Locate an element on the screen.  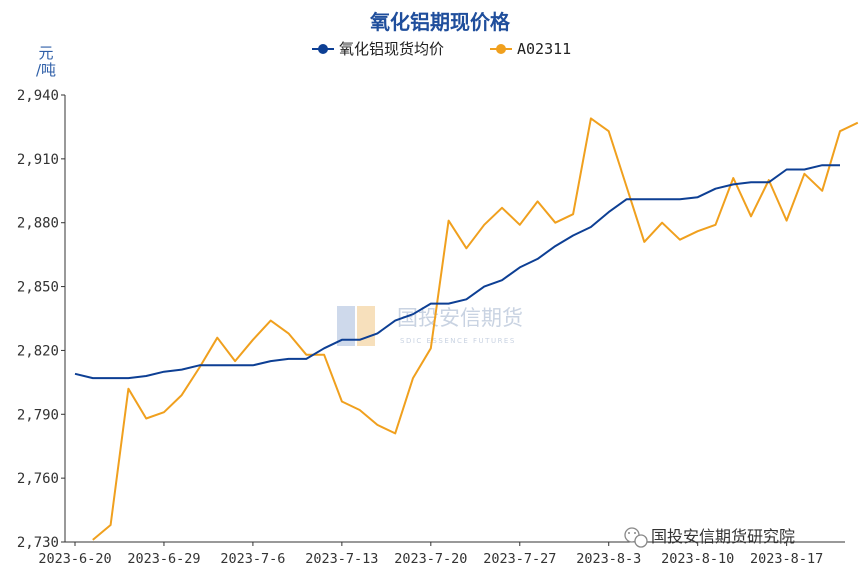
y-tick-label: 2,820 is located at coordinates (38, 351).